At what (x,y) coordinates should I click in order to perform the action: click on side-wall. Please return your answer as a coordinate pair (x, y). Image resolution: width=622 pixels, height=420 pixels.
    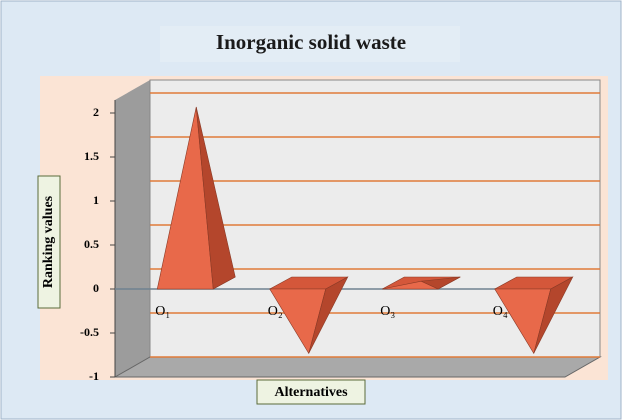
    Looking at the image, I should click on (132, 228).